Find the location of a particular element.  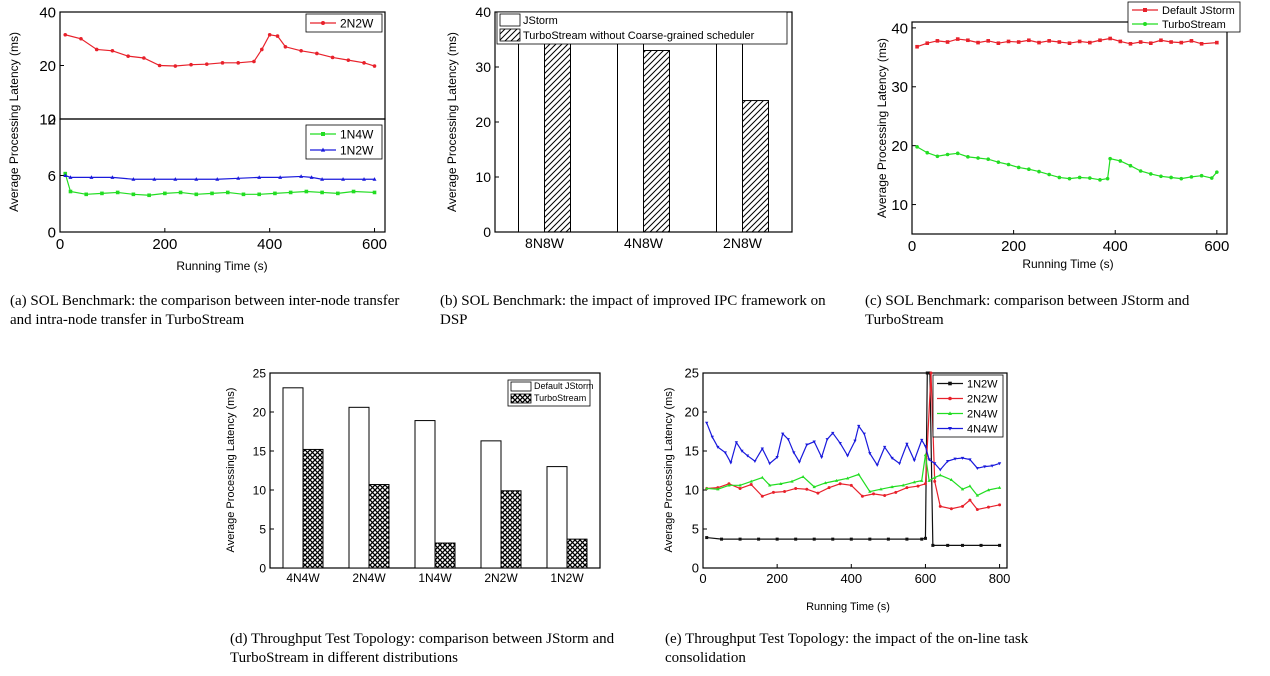

series-line-1N2W is located at coordinates (220, 177).